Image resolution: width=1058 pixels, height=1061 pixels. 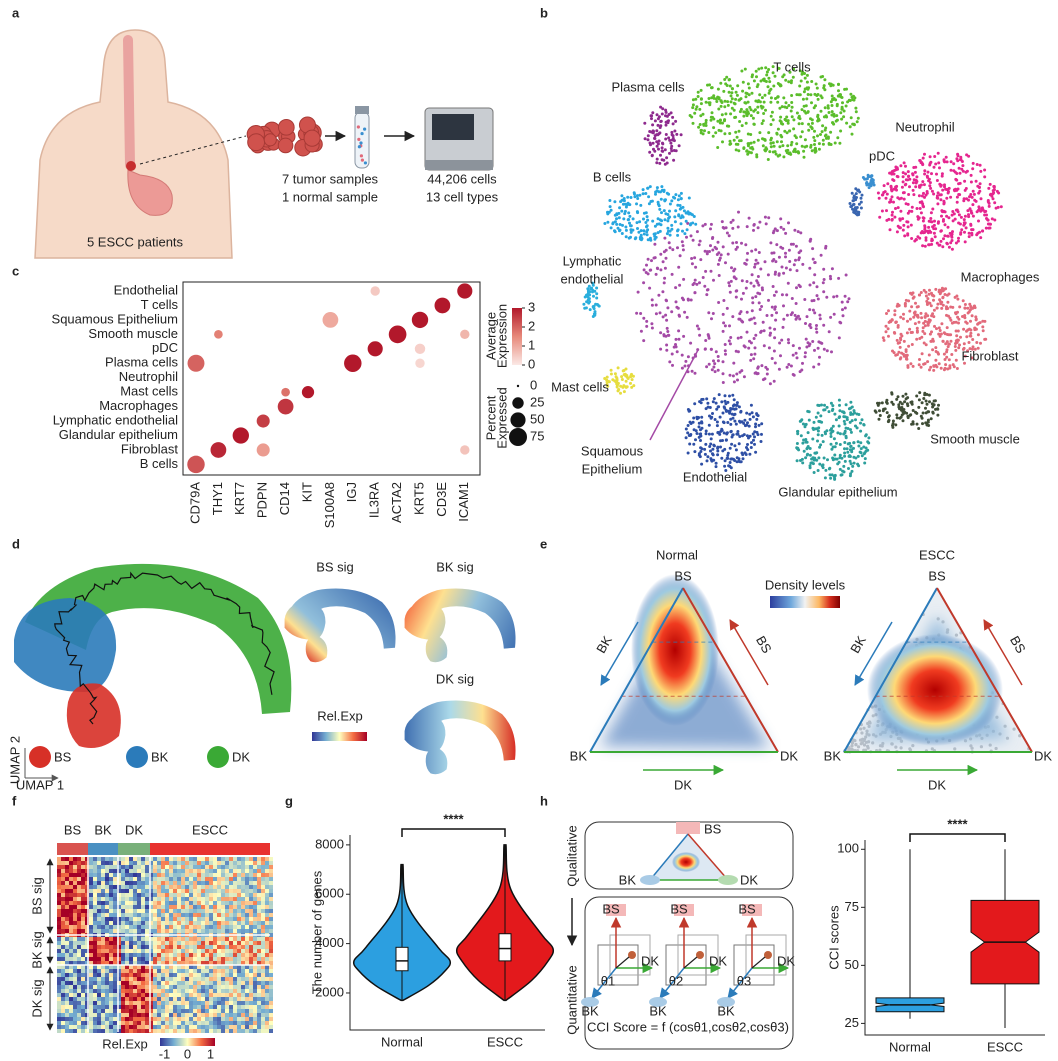 What do you see at coordinates (537, 401) in the screenshot?
I see `legend-label: 25` at bounding box center [537, 401].